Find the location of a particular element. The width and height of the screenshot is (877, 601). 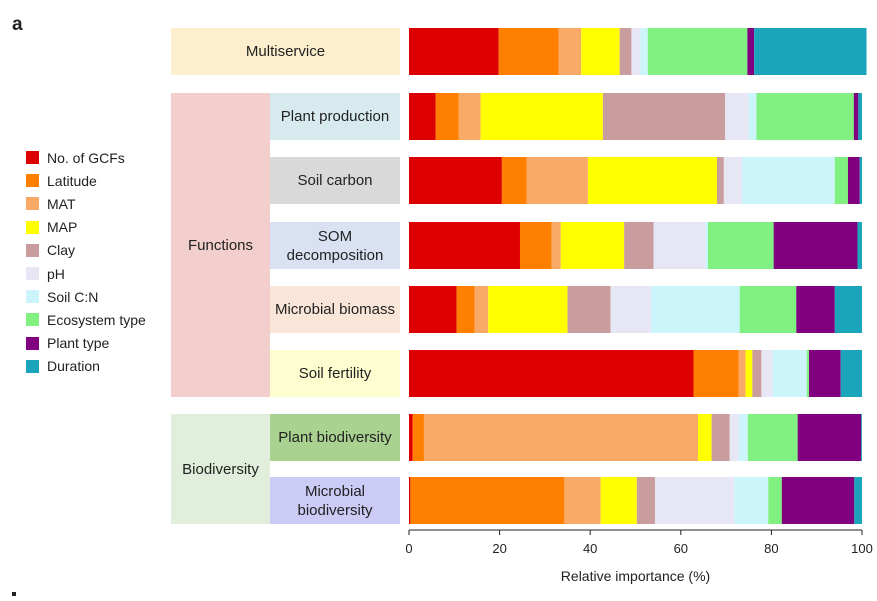

legend-item-ecosystem-type: Ecosystem type is located at coordinates (86, 319).